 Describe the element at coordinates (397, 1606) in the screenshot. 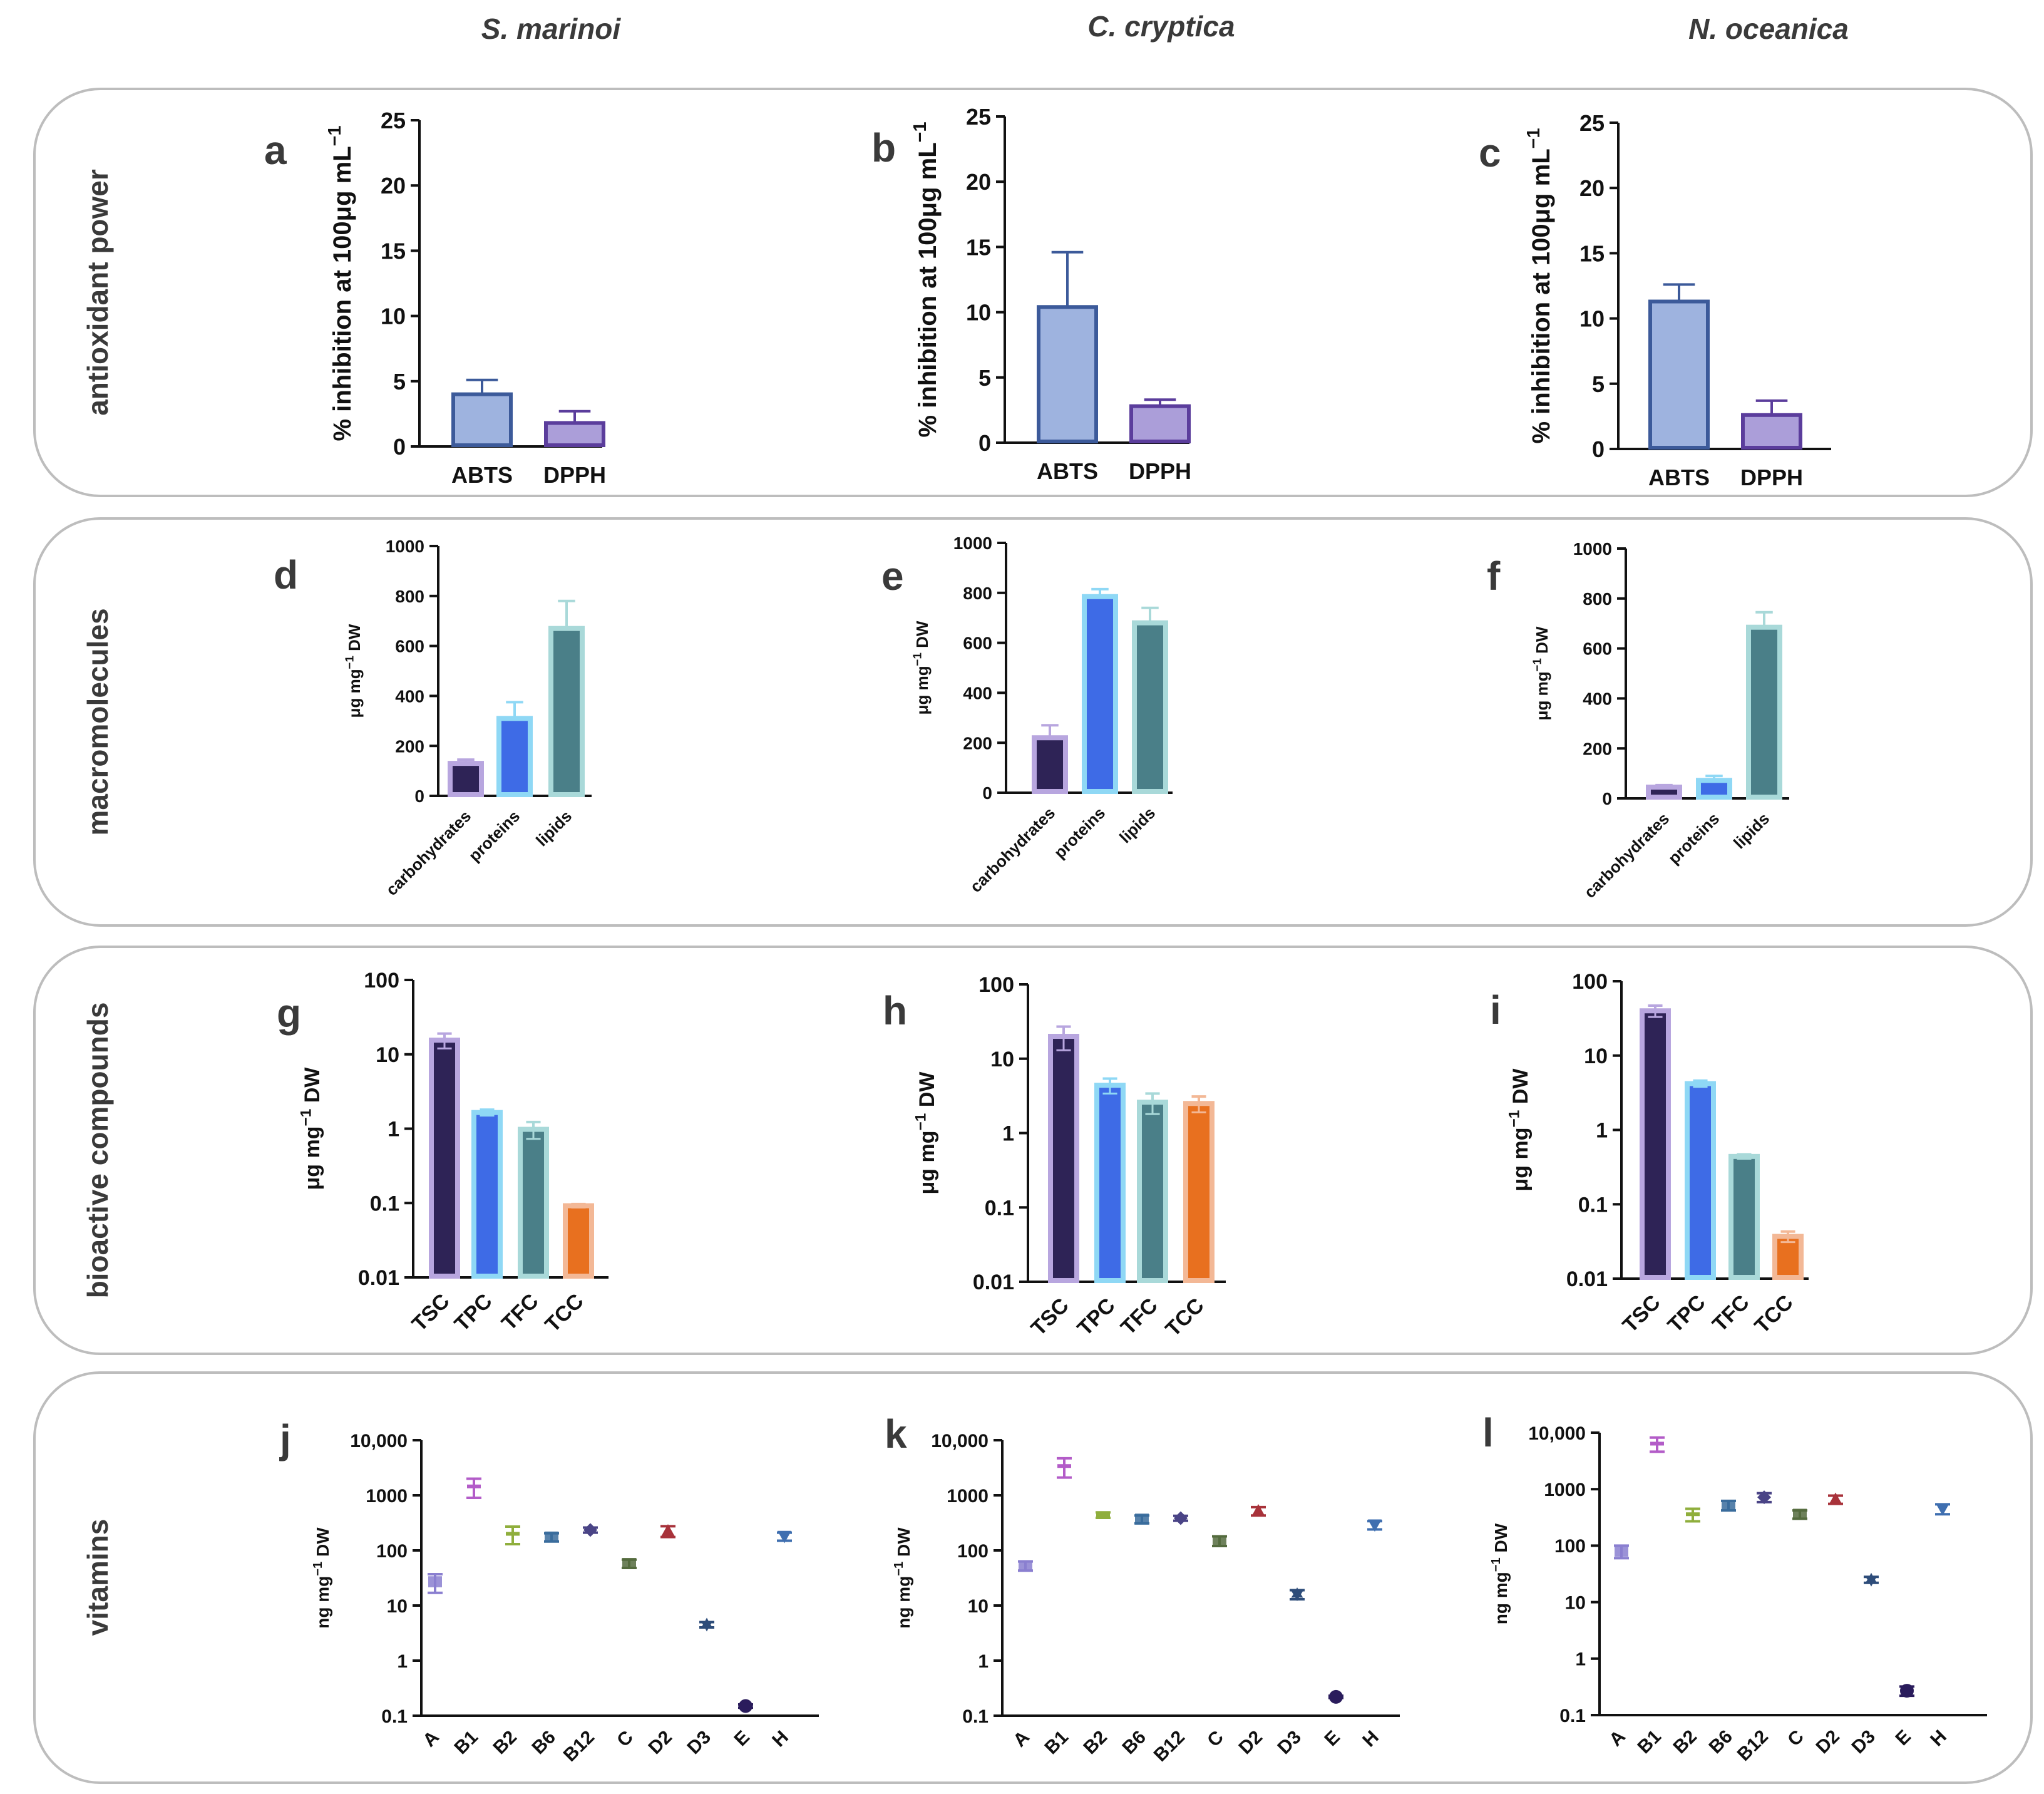

I see `y-tick-label-j: 10` at that location.